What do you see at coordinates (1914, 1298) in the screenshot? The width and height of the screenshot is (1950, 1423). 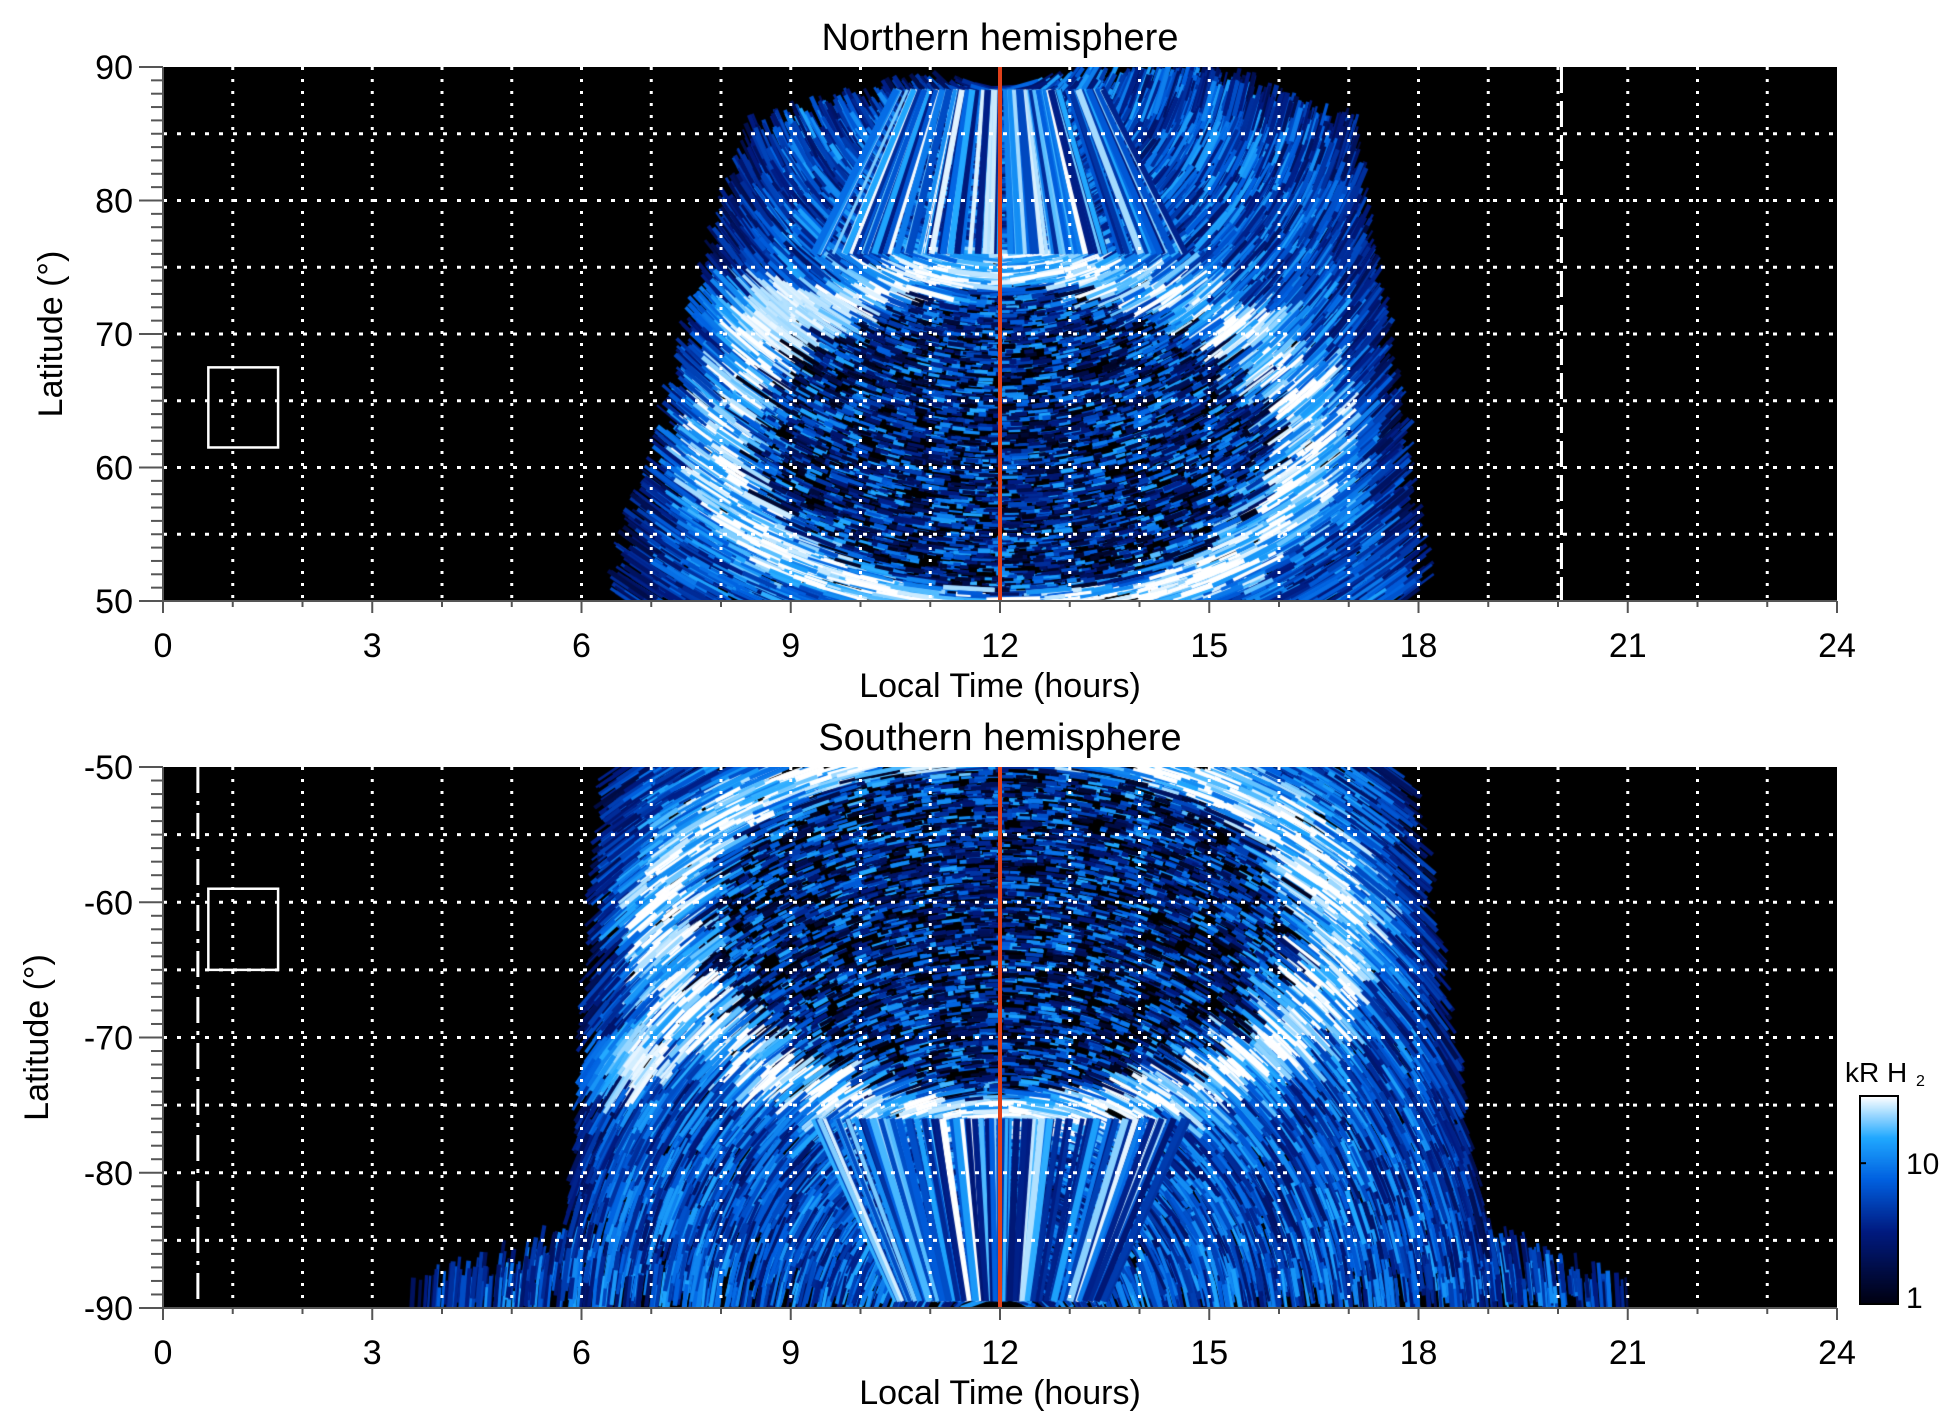 I see `colorbar-tick-label: 1` at bounding box center [1914, 1298].